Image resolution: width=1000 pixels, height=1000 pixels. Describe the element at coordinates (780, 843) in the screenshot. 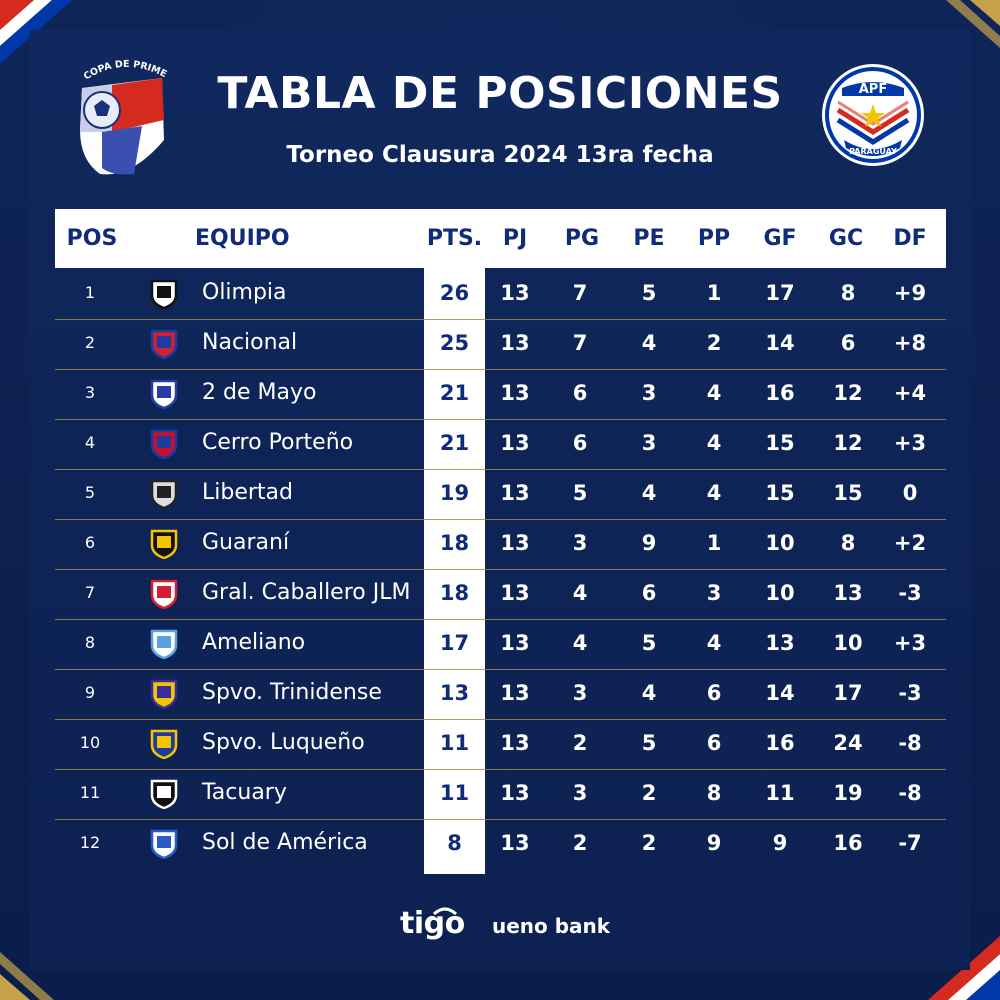

I see `cell-gf: 9` at that location.